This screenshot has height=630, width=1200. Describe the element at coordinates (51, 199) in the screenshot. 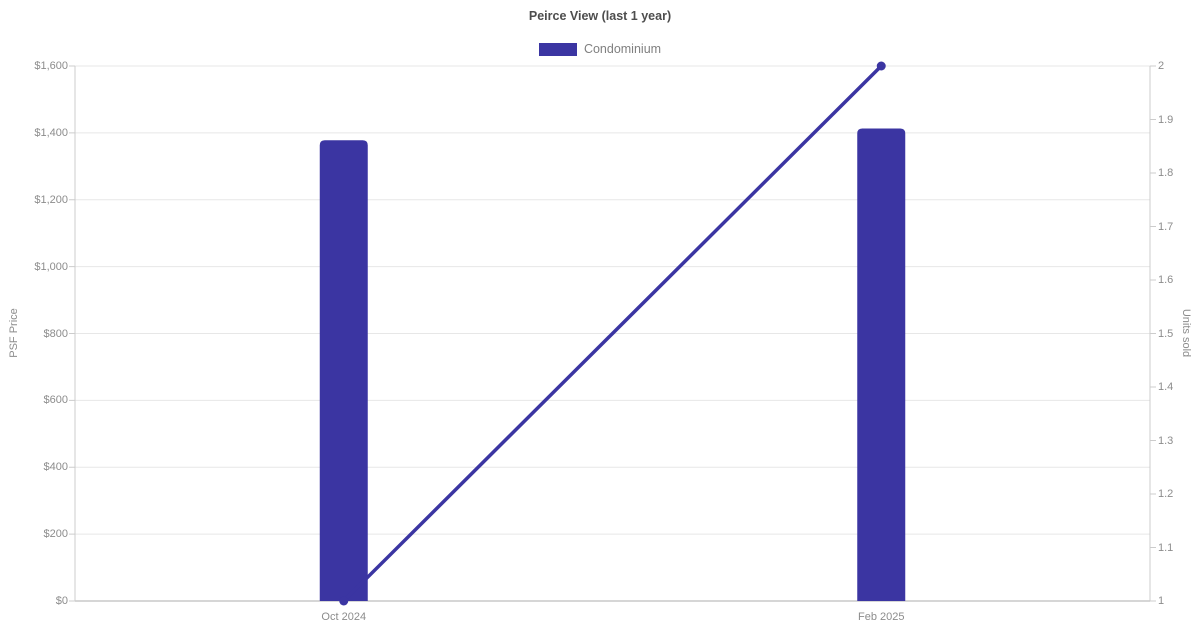

I see `left-y-tick-label: $1,200` at that location.